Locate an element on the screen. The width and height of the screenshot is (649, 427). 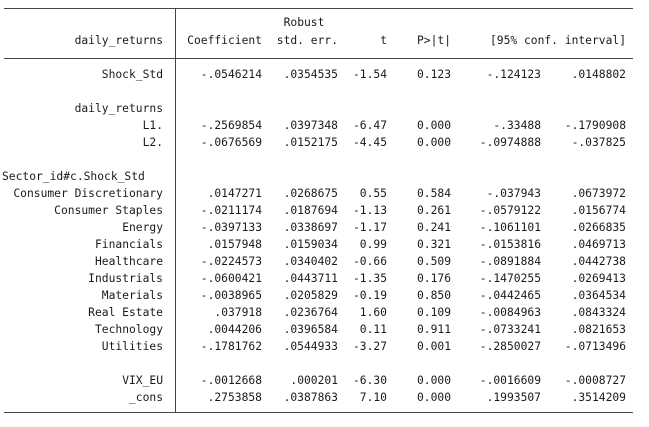
ci-lower: -.037943 is located at coordinates (513, 193).